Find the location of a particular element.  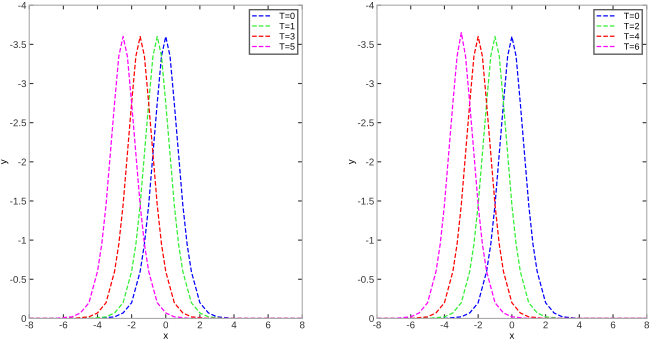

legend-label: T=5 is located at coordinates (287, 46).